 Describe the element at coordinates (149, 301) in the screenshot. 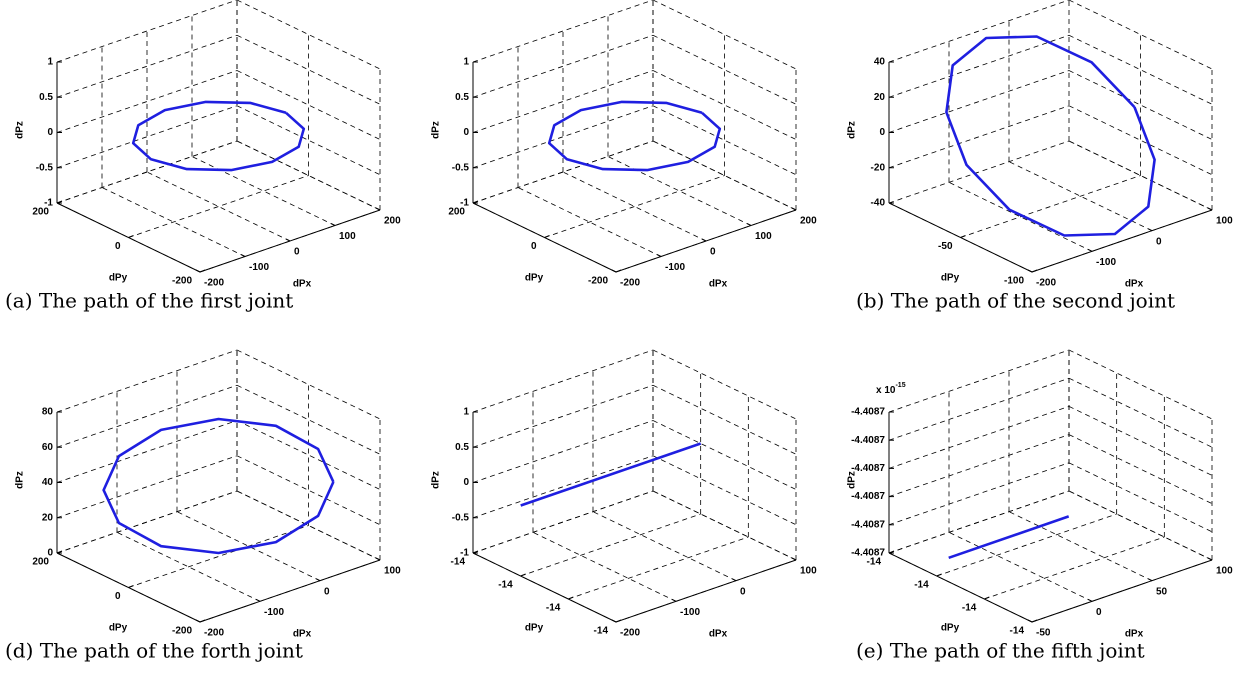

I see `caption: (a) The path of the first joint` at that location.